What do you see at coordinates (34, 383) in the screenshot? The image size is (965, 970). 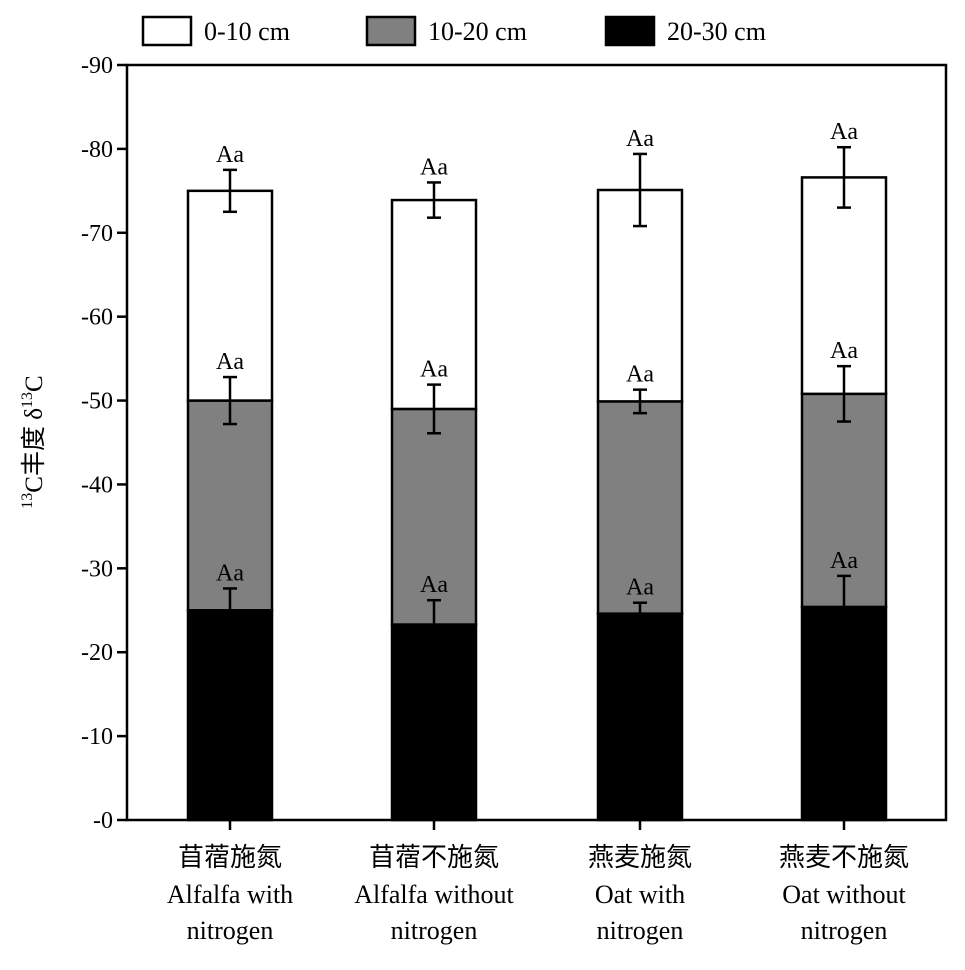 I see `label-text: C` at bounding box center [34, 383].